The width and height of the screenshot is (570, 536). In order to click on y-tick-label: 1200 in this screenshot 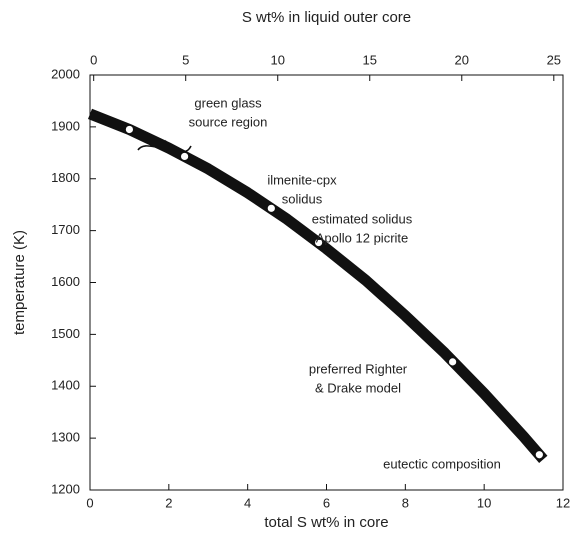, I will do `click(65, 488)`.